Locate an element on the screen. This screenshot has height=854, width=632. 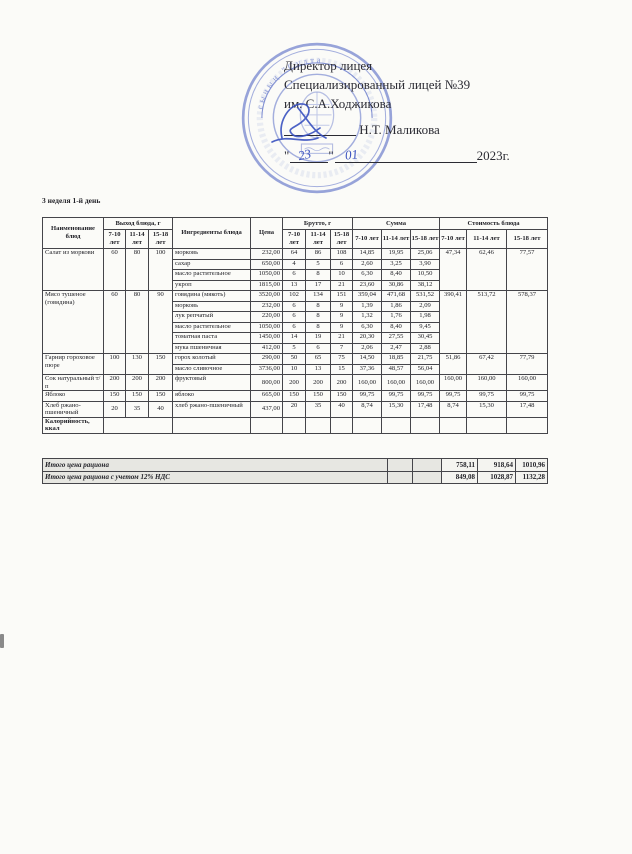
sum-cell: 14,50 is located at coordinates (367, 359).